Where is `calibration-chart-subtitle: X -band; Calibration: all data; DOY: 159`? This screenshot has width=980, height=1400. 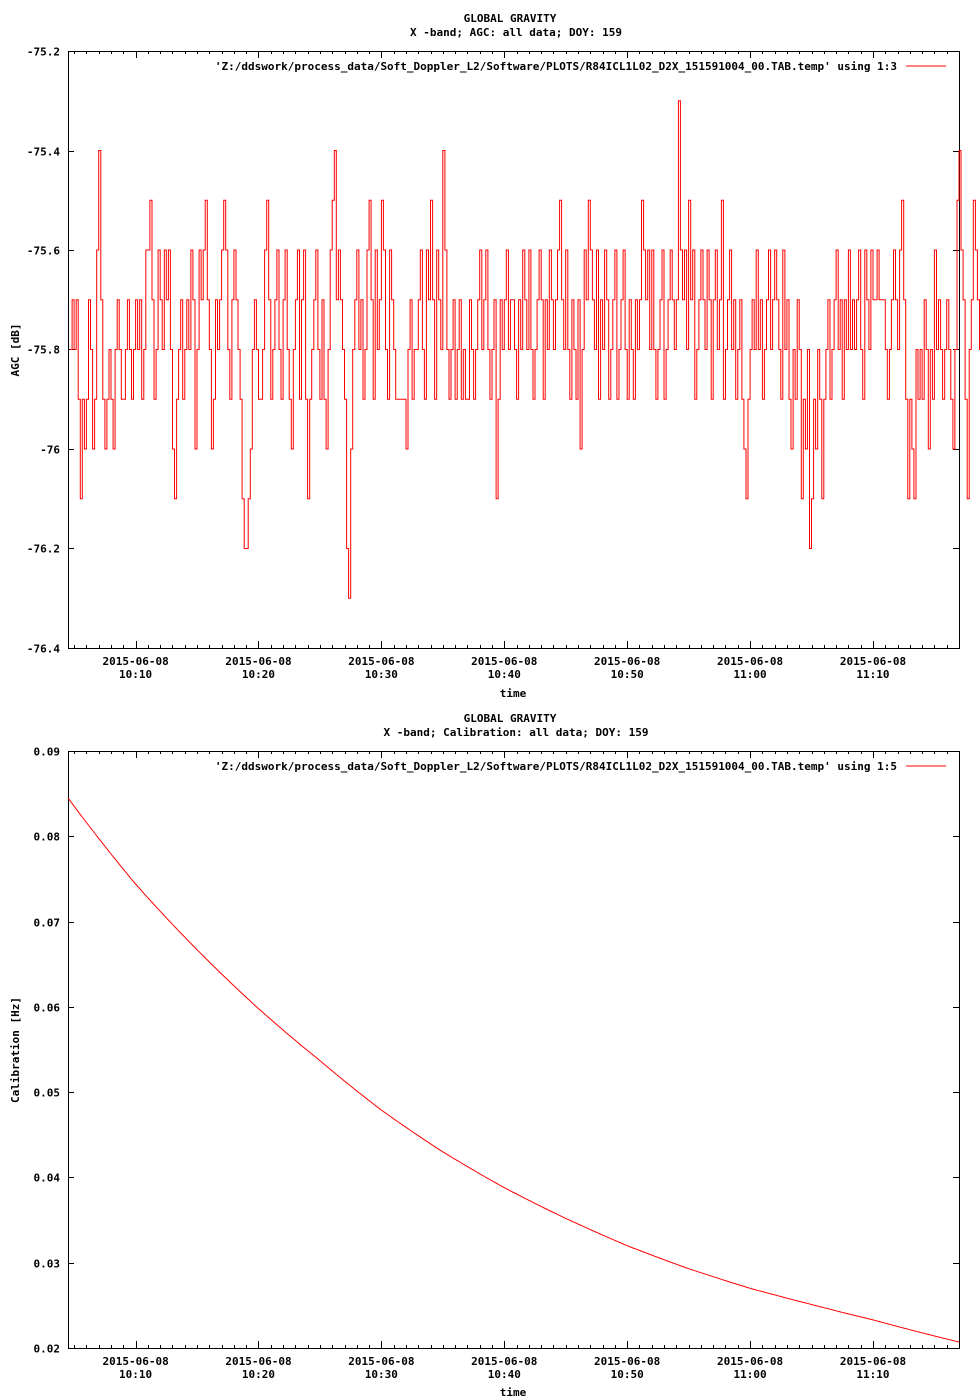
calibration-chart-subtitle: X -band; Calibration: all data; DOY: 159 is located at coordinates (516, 732).